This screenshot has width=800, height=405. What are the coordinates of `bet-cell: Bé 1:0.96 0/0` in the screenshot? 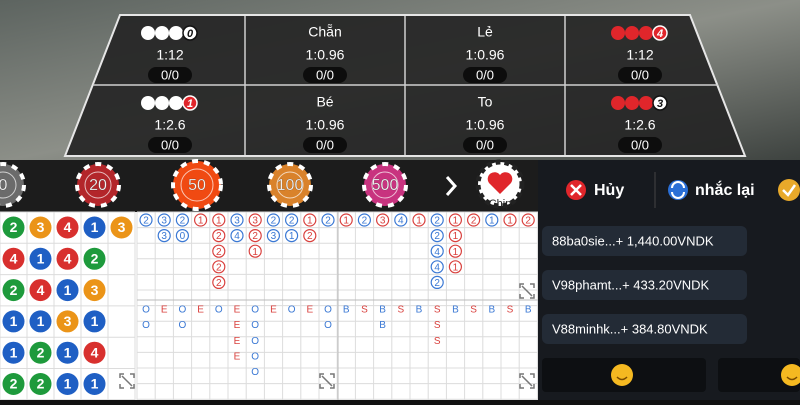 It's located at (325, 123).